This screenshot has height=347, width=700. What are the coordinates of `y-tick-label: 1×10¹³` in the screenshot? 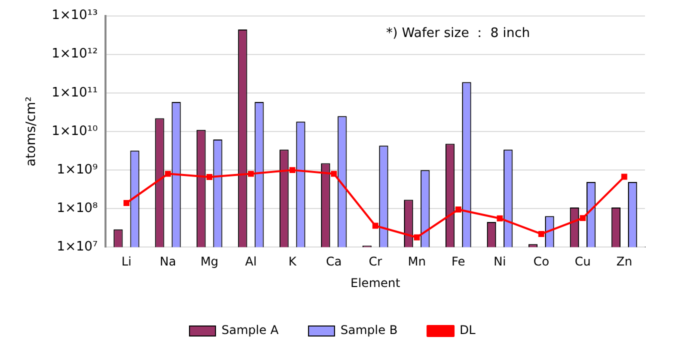 It's located at (75, 16).